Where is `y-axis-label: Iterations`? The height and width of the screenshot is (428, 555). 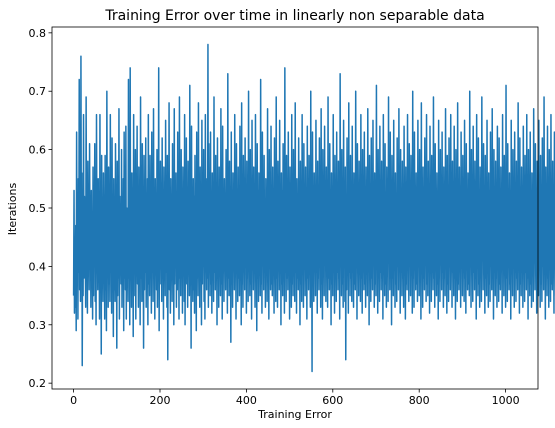 y-axis-label: Iterations is located at coordinates (12, 209).